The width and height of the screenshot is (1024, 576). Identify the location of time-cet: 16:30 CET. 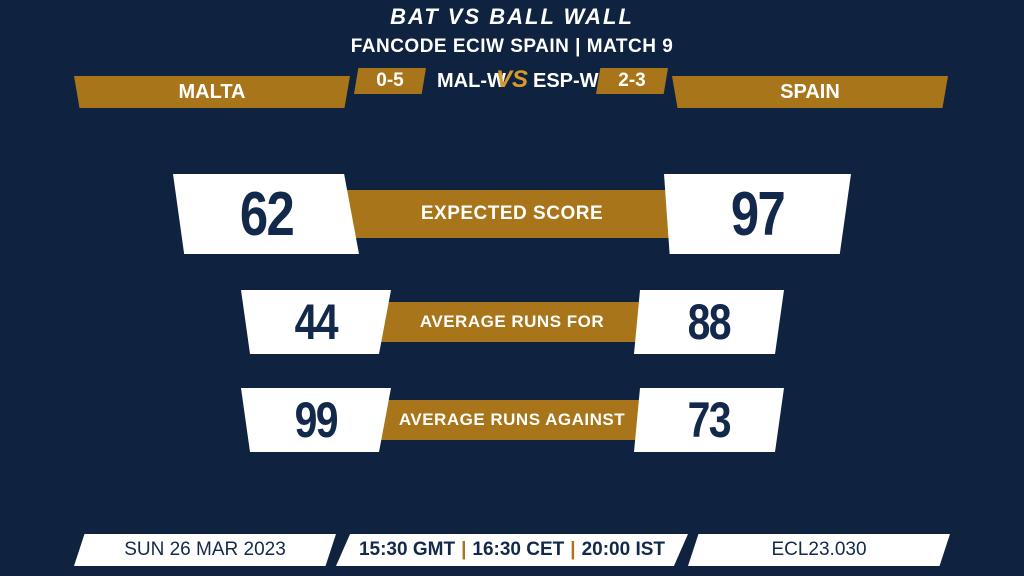
(518, 549).